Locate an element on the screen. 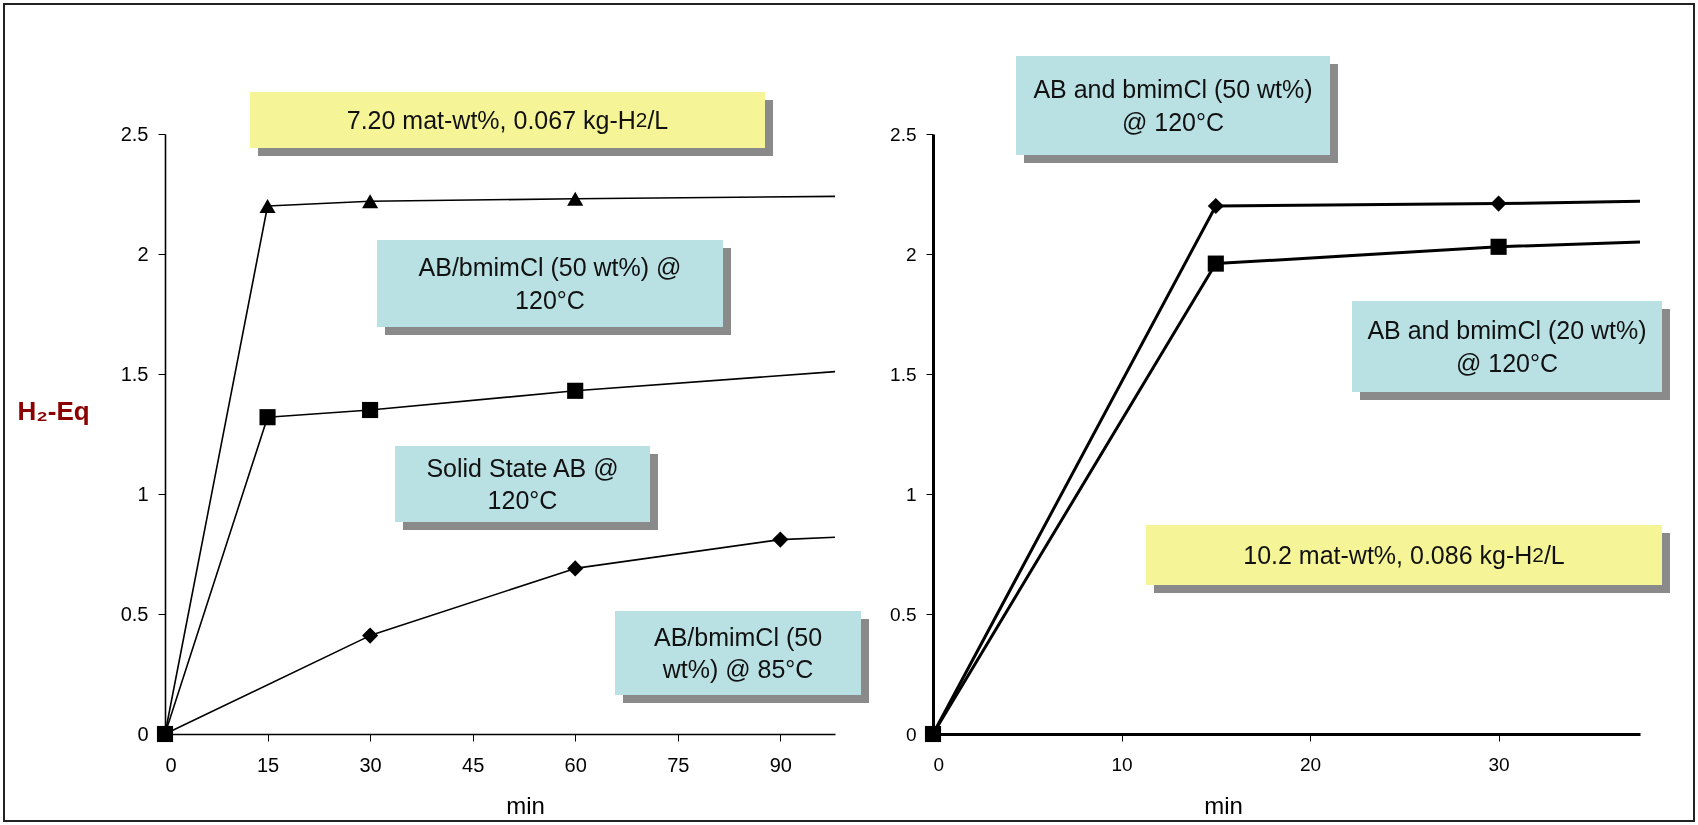 This screenshot has width=1698, height=825. x-tick-label: 15 is located at coordinates (268, 764).